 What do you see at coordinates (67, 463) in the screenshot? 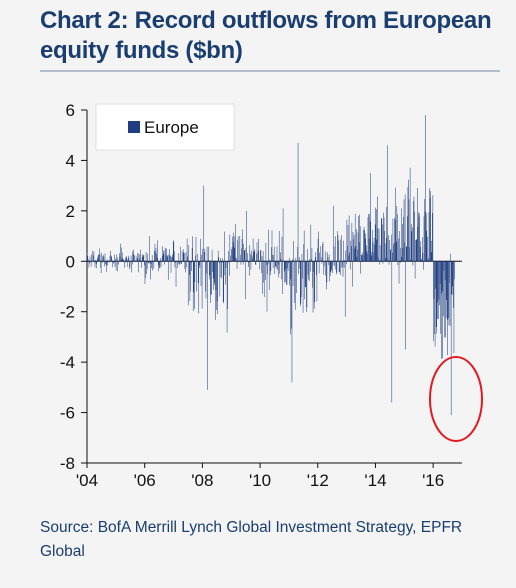
I see `y-tick-label: -8` at bounding box center [67, 463].